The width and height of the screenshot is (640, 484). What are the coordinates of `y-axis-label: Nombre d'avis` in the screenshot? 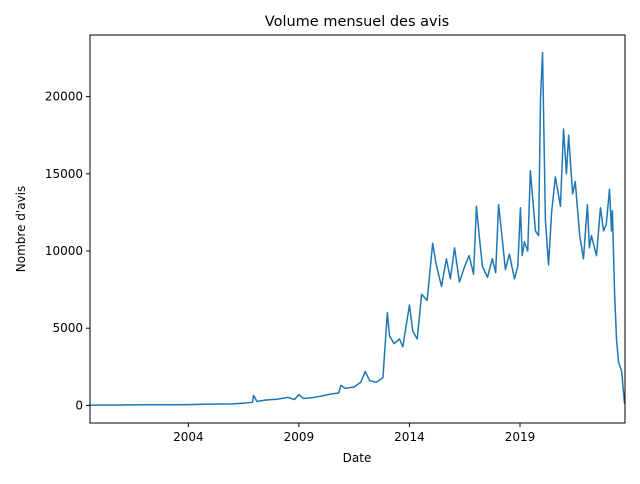 It's located at (21, 229).